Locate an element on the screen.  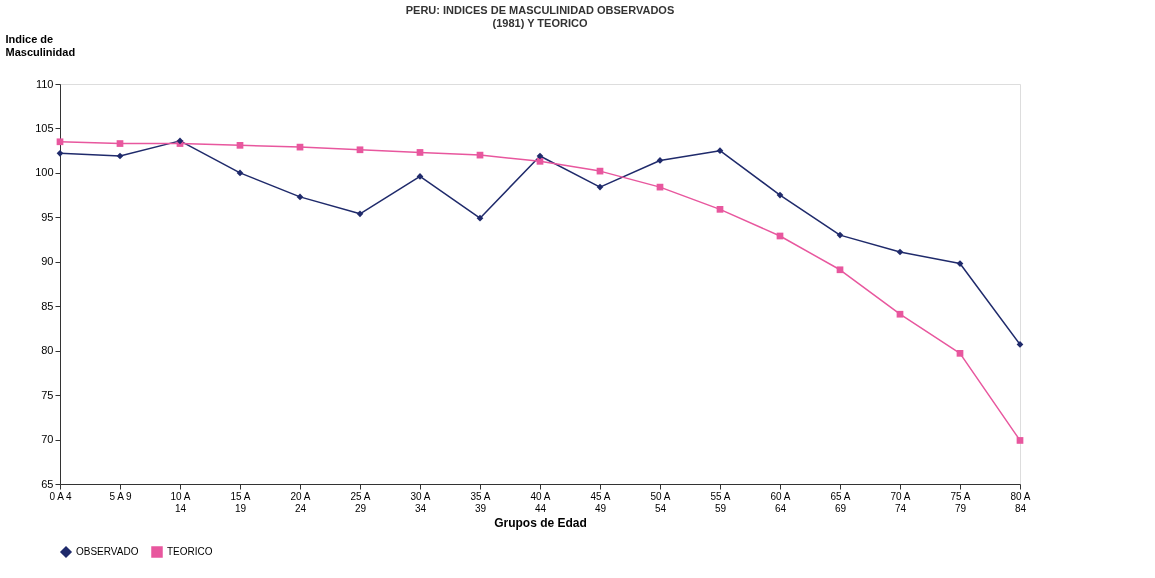
x-tick-label: 30 A 34 is located at coordinates (420, 502).